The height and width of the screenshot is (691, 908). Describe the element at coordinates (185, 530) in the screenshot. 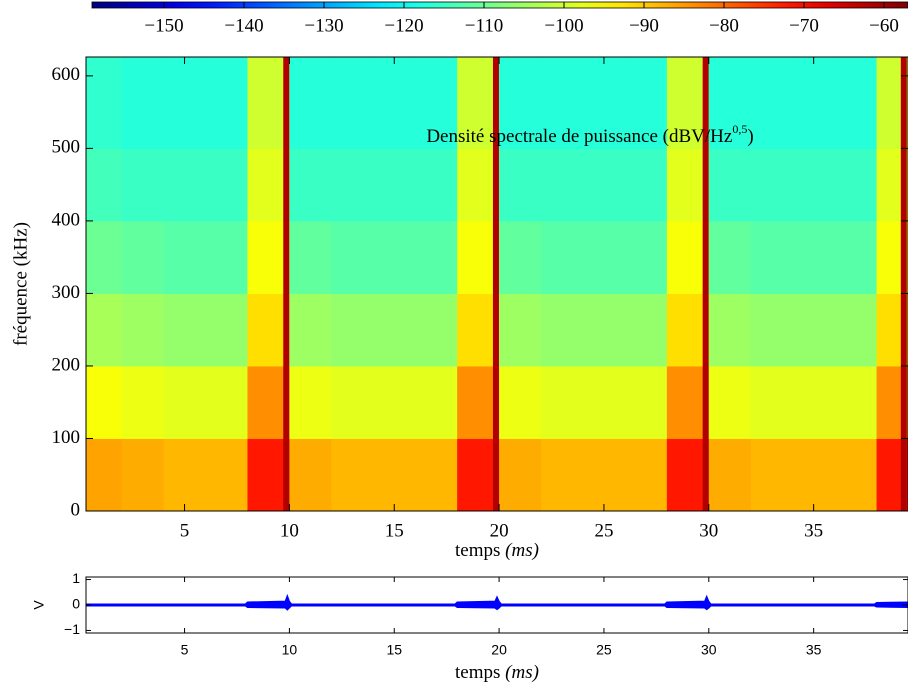

I see `x-tick-label: 5` at that location.